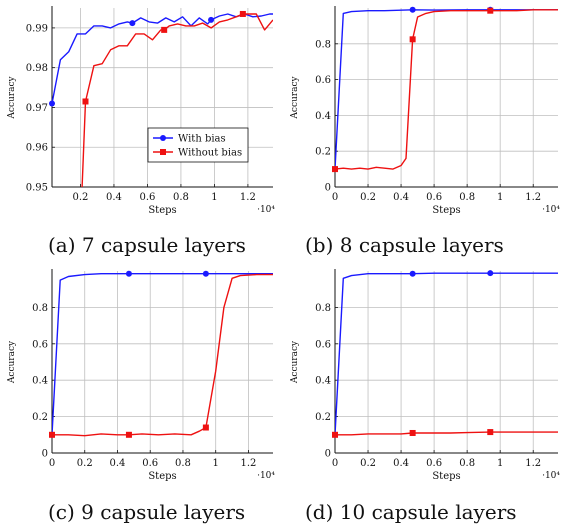 The image size is (566, 527). Describe the element at coordinates (37, 68) in the screenshot. I see `y-tick-label: 0.98` at that location.